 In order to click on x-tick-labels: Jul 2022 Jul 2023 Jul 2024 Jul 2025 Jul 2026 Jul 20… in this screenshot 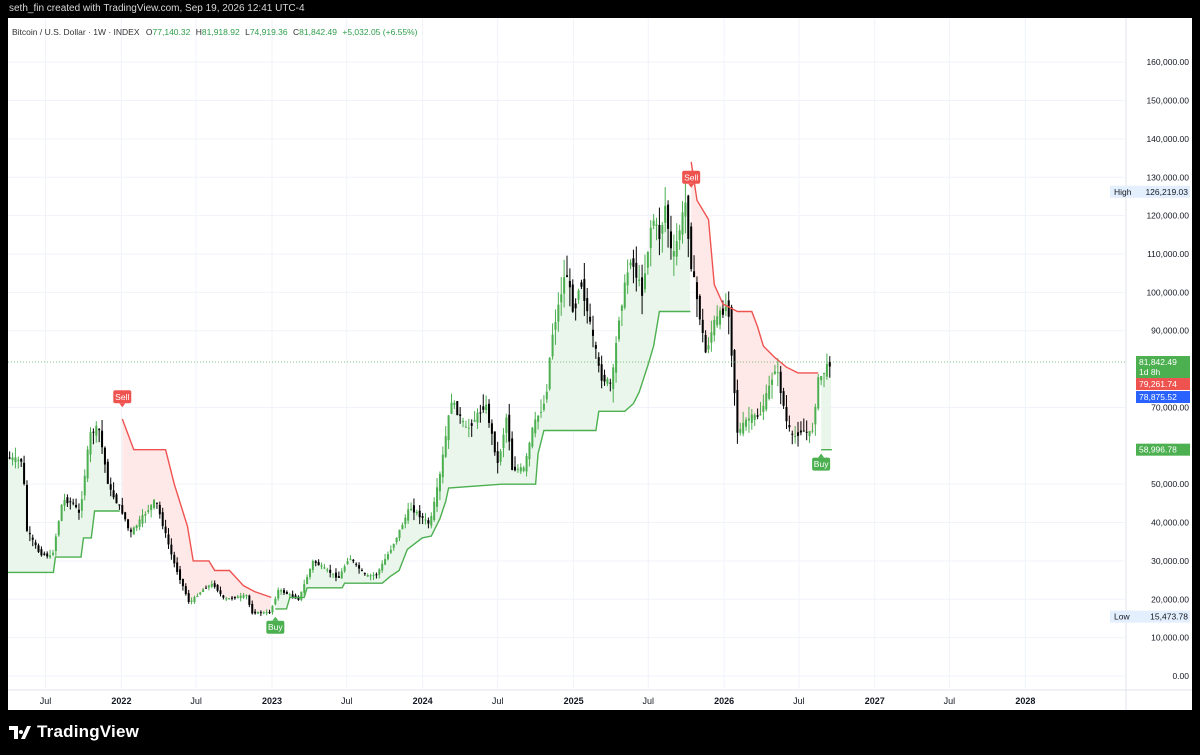, I will do `click(538, 701)`.